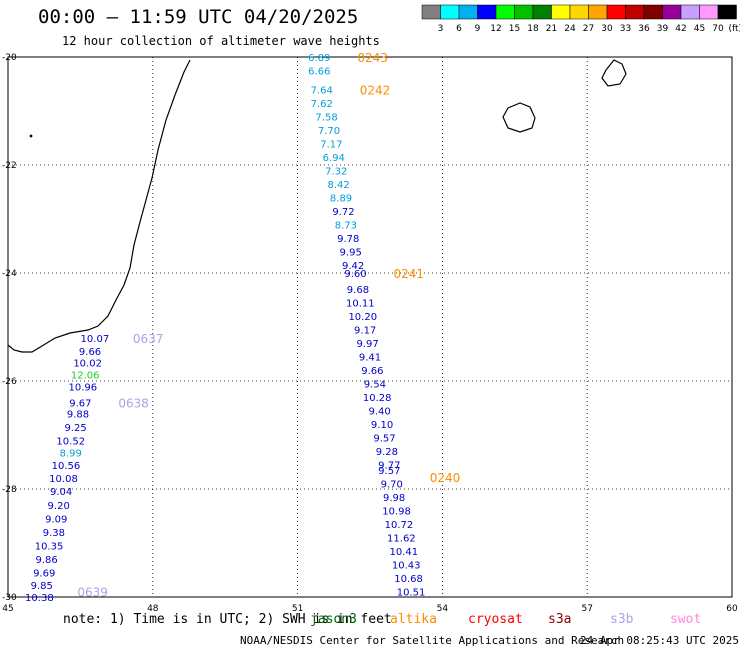 The height and width of the screenshot is (650, 740). I want to click on wave-height-label: 9.60, so click(355, 274).